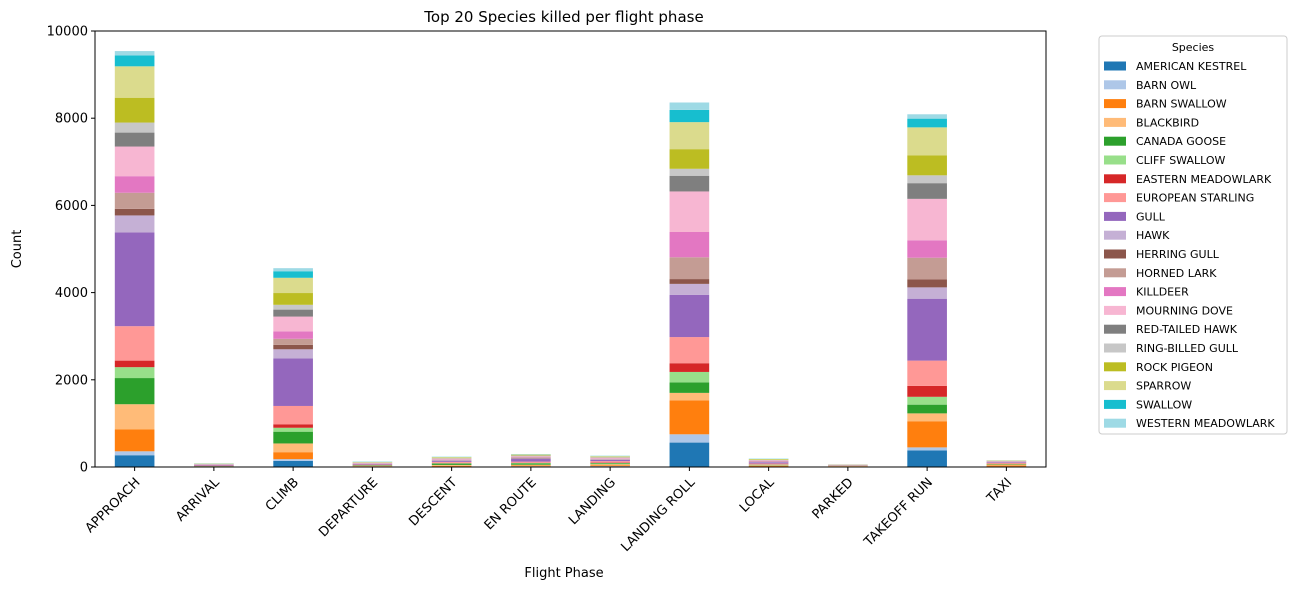 This screenshot has width=1295, height=594. I want to click on y-tick-label: 4000, so click(71, 293).